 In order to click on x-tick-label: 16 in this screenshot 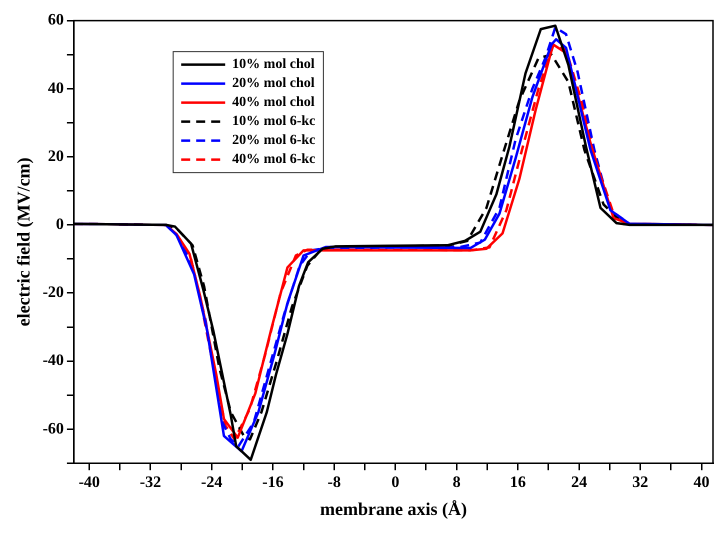, I will do `click(518, 482)`.